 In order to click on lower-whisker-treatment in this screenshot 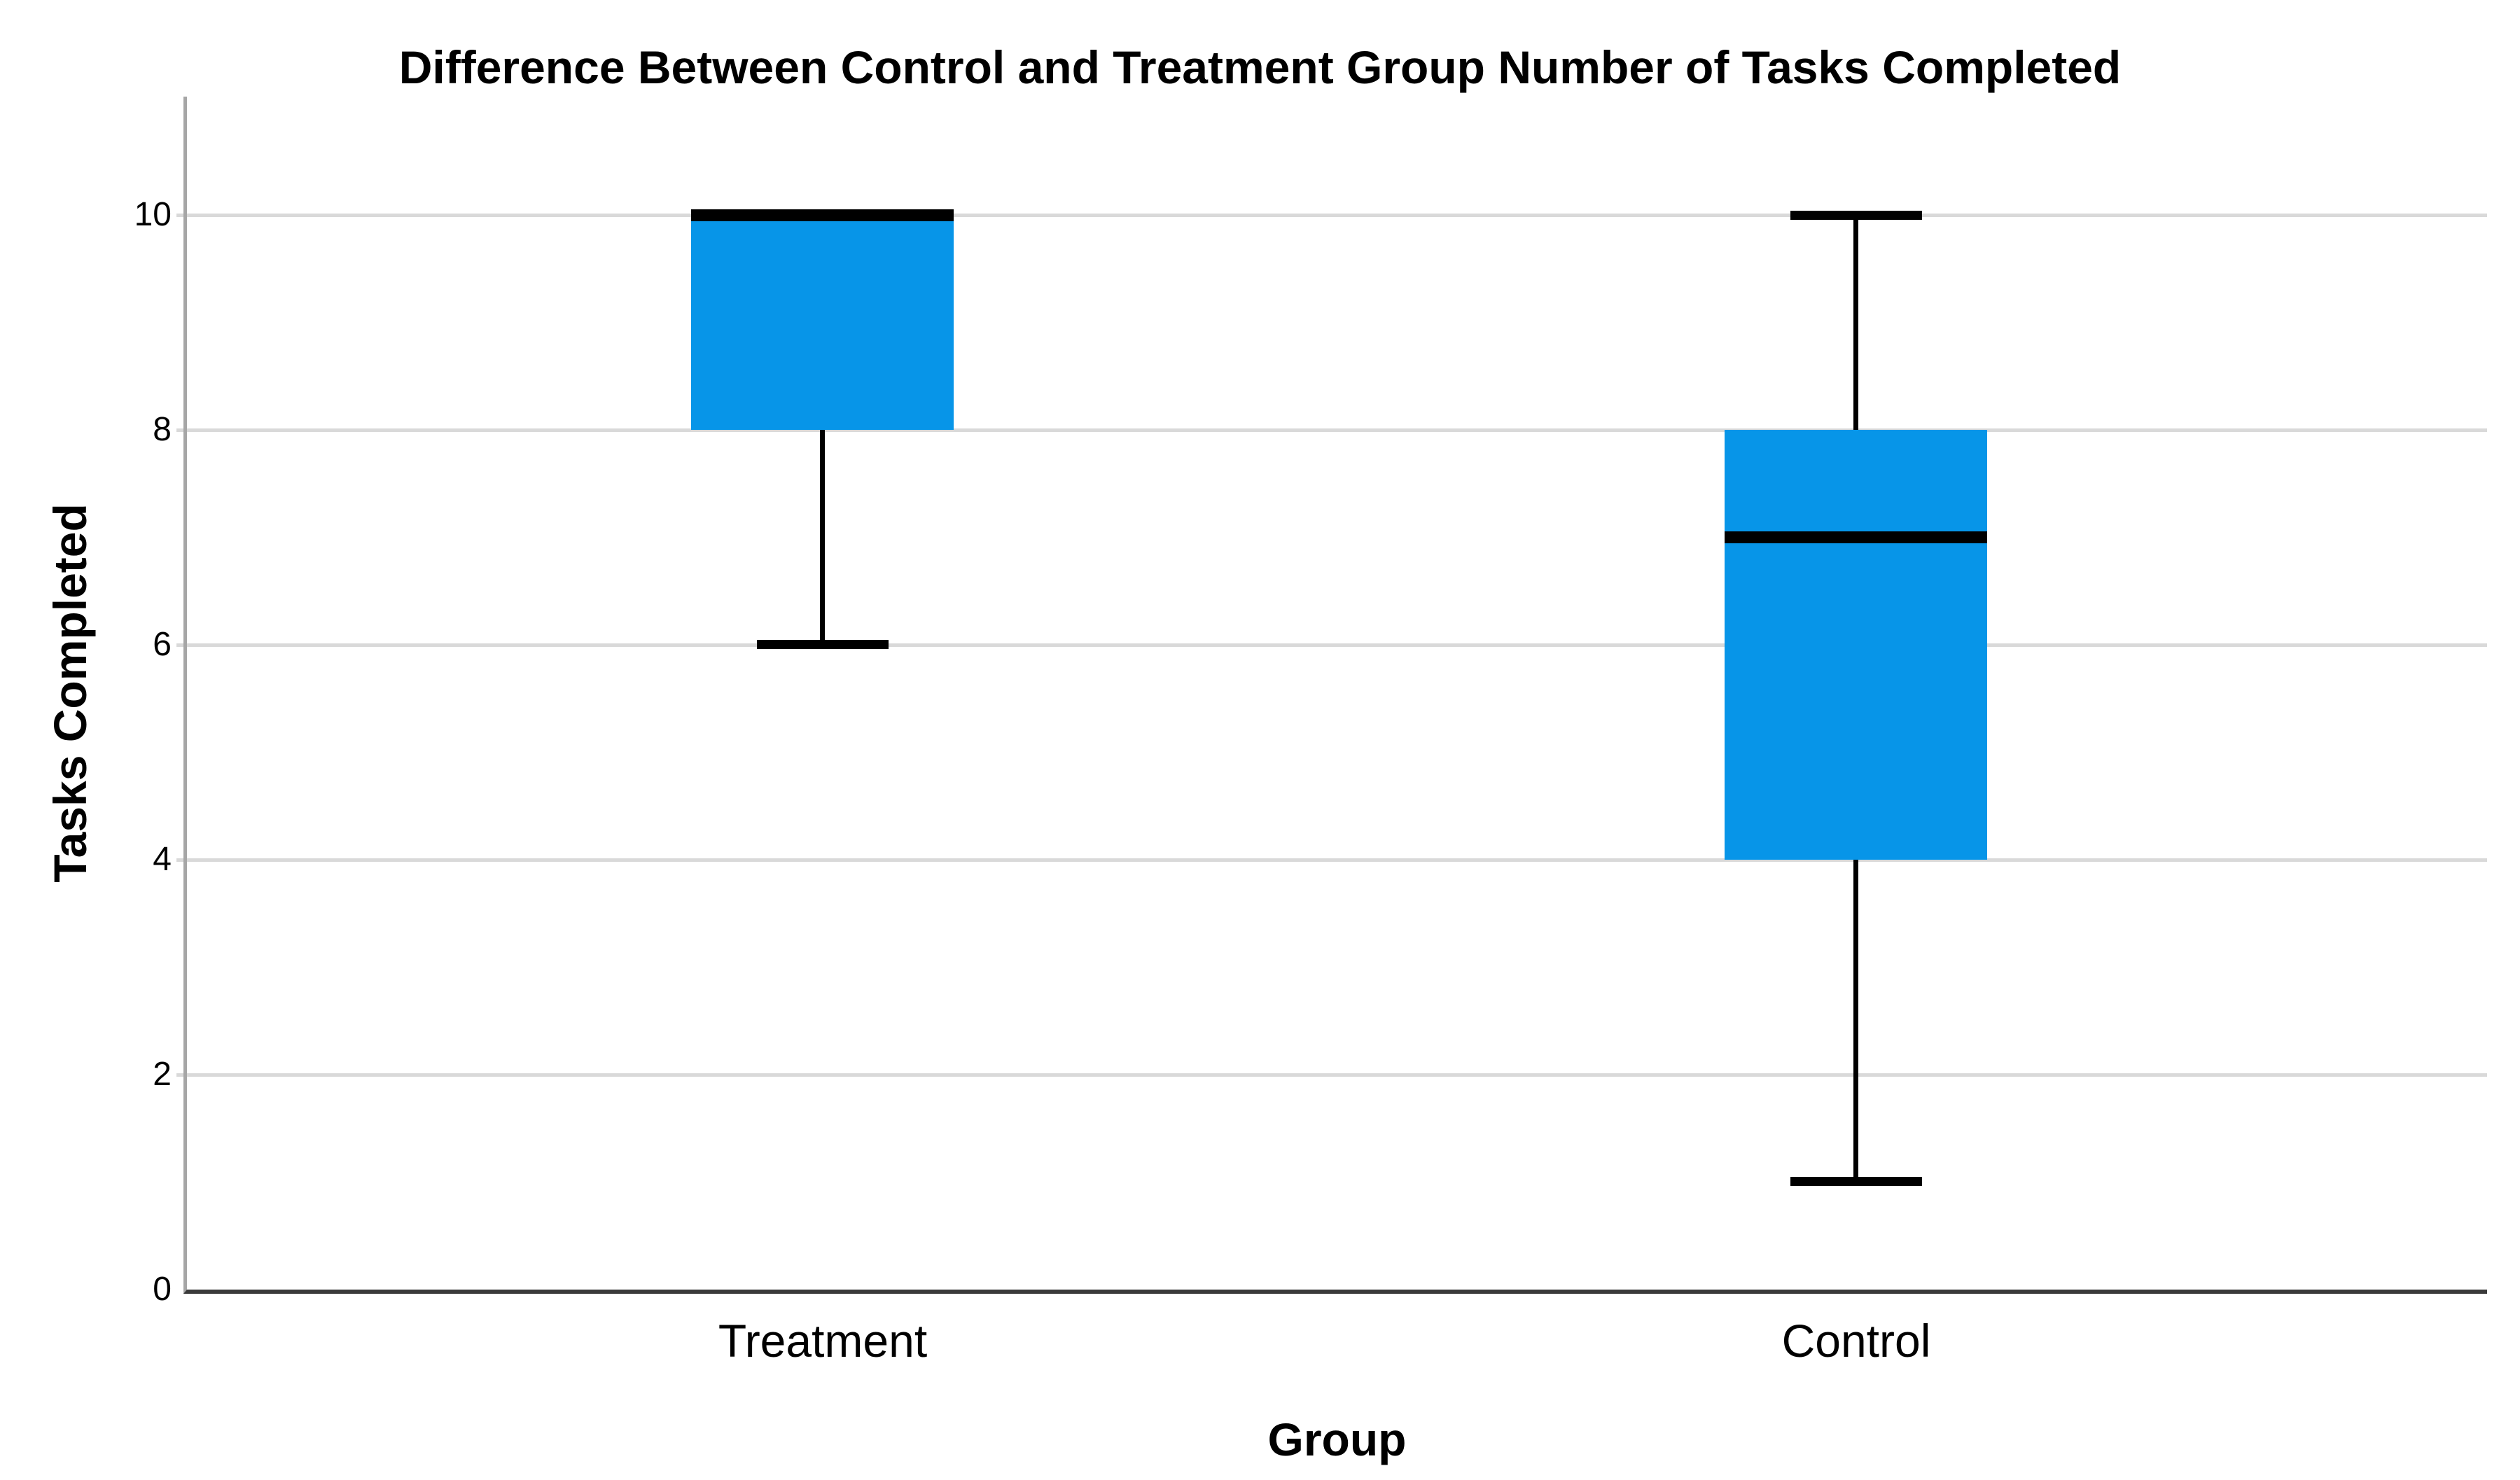, I will do `click(822, 537)`.